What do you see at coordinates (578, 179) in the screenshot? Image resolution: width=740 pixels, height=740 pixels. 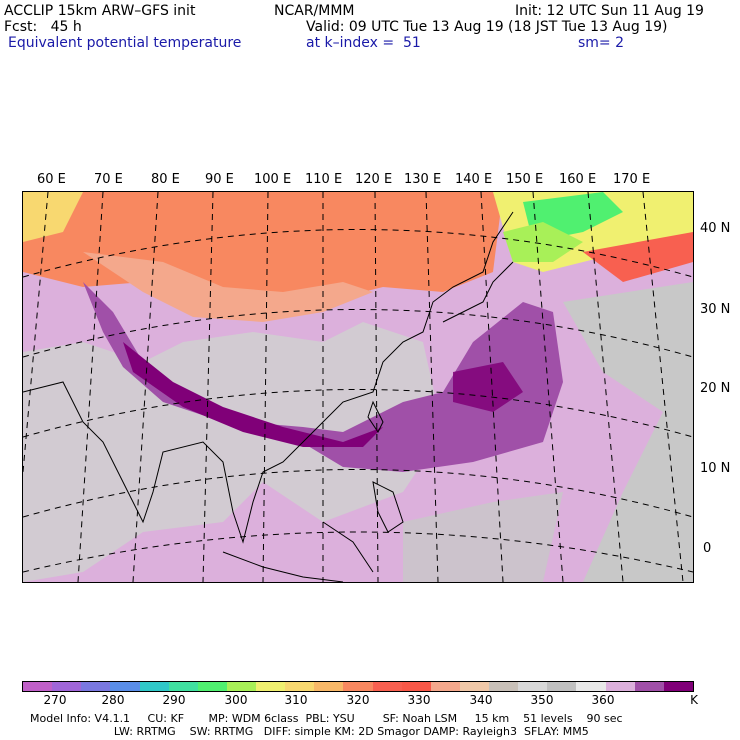 I see `lon-label-160e: 160 E` at bounding box center [578, 179].